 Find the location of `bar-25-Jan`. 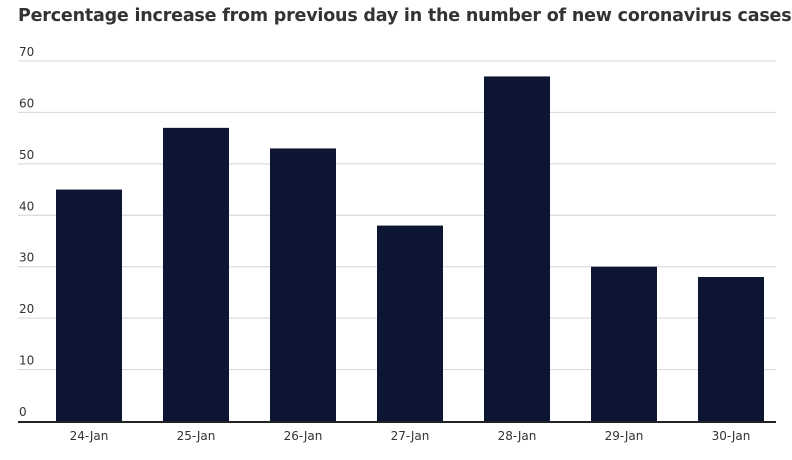

bar-25-Jan is located at coordinates (196, 274).